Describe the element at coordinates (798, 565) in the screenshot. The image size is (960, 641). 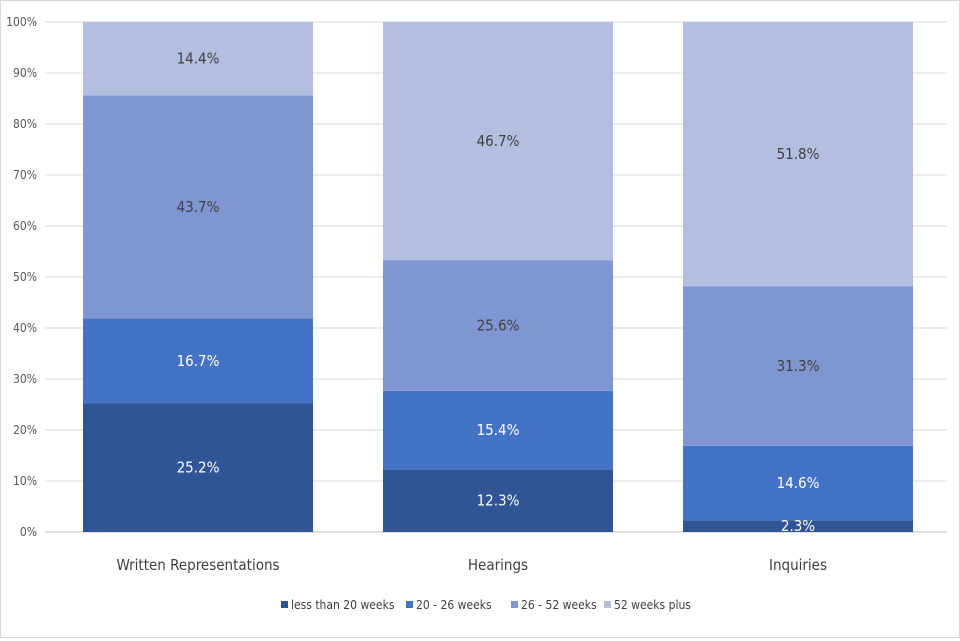
I see `x-category-label: Inquiries` at that location.